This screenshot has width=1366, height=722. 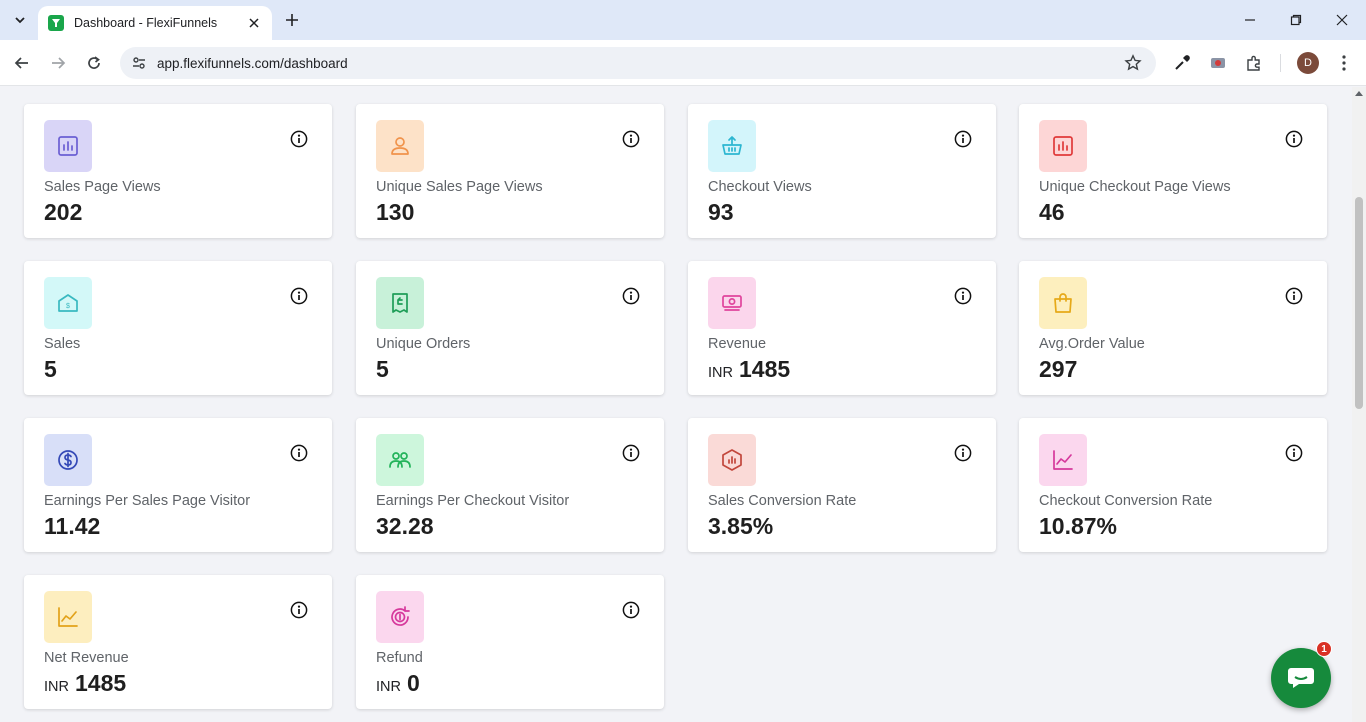 I want to click on metric-label: Earnings Per Checkout Visitor, so click(x=473, y=501).